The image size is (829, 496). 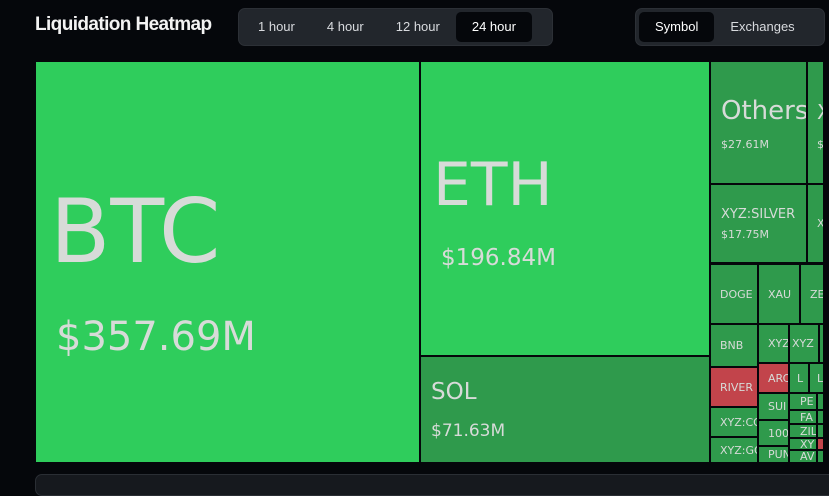 What do you see at coordinates (454, 392) in the screenshot?
I see `tile-name: SOL` at bounding box center [454, 392].